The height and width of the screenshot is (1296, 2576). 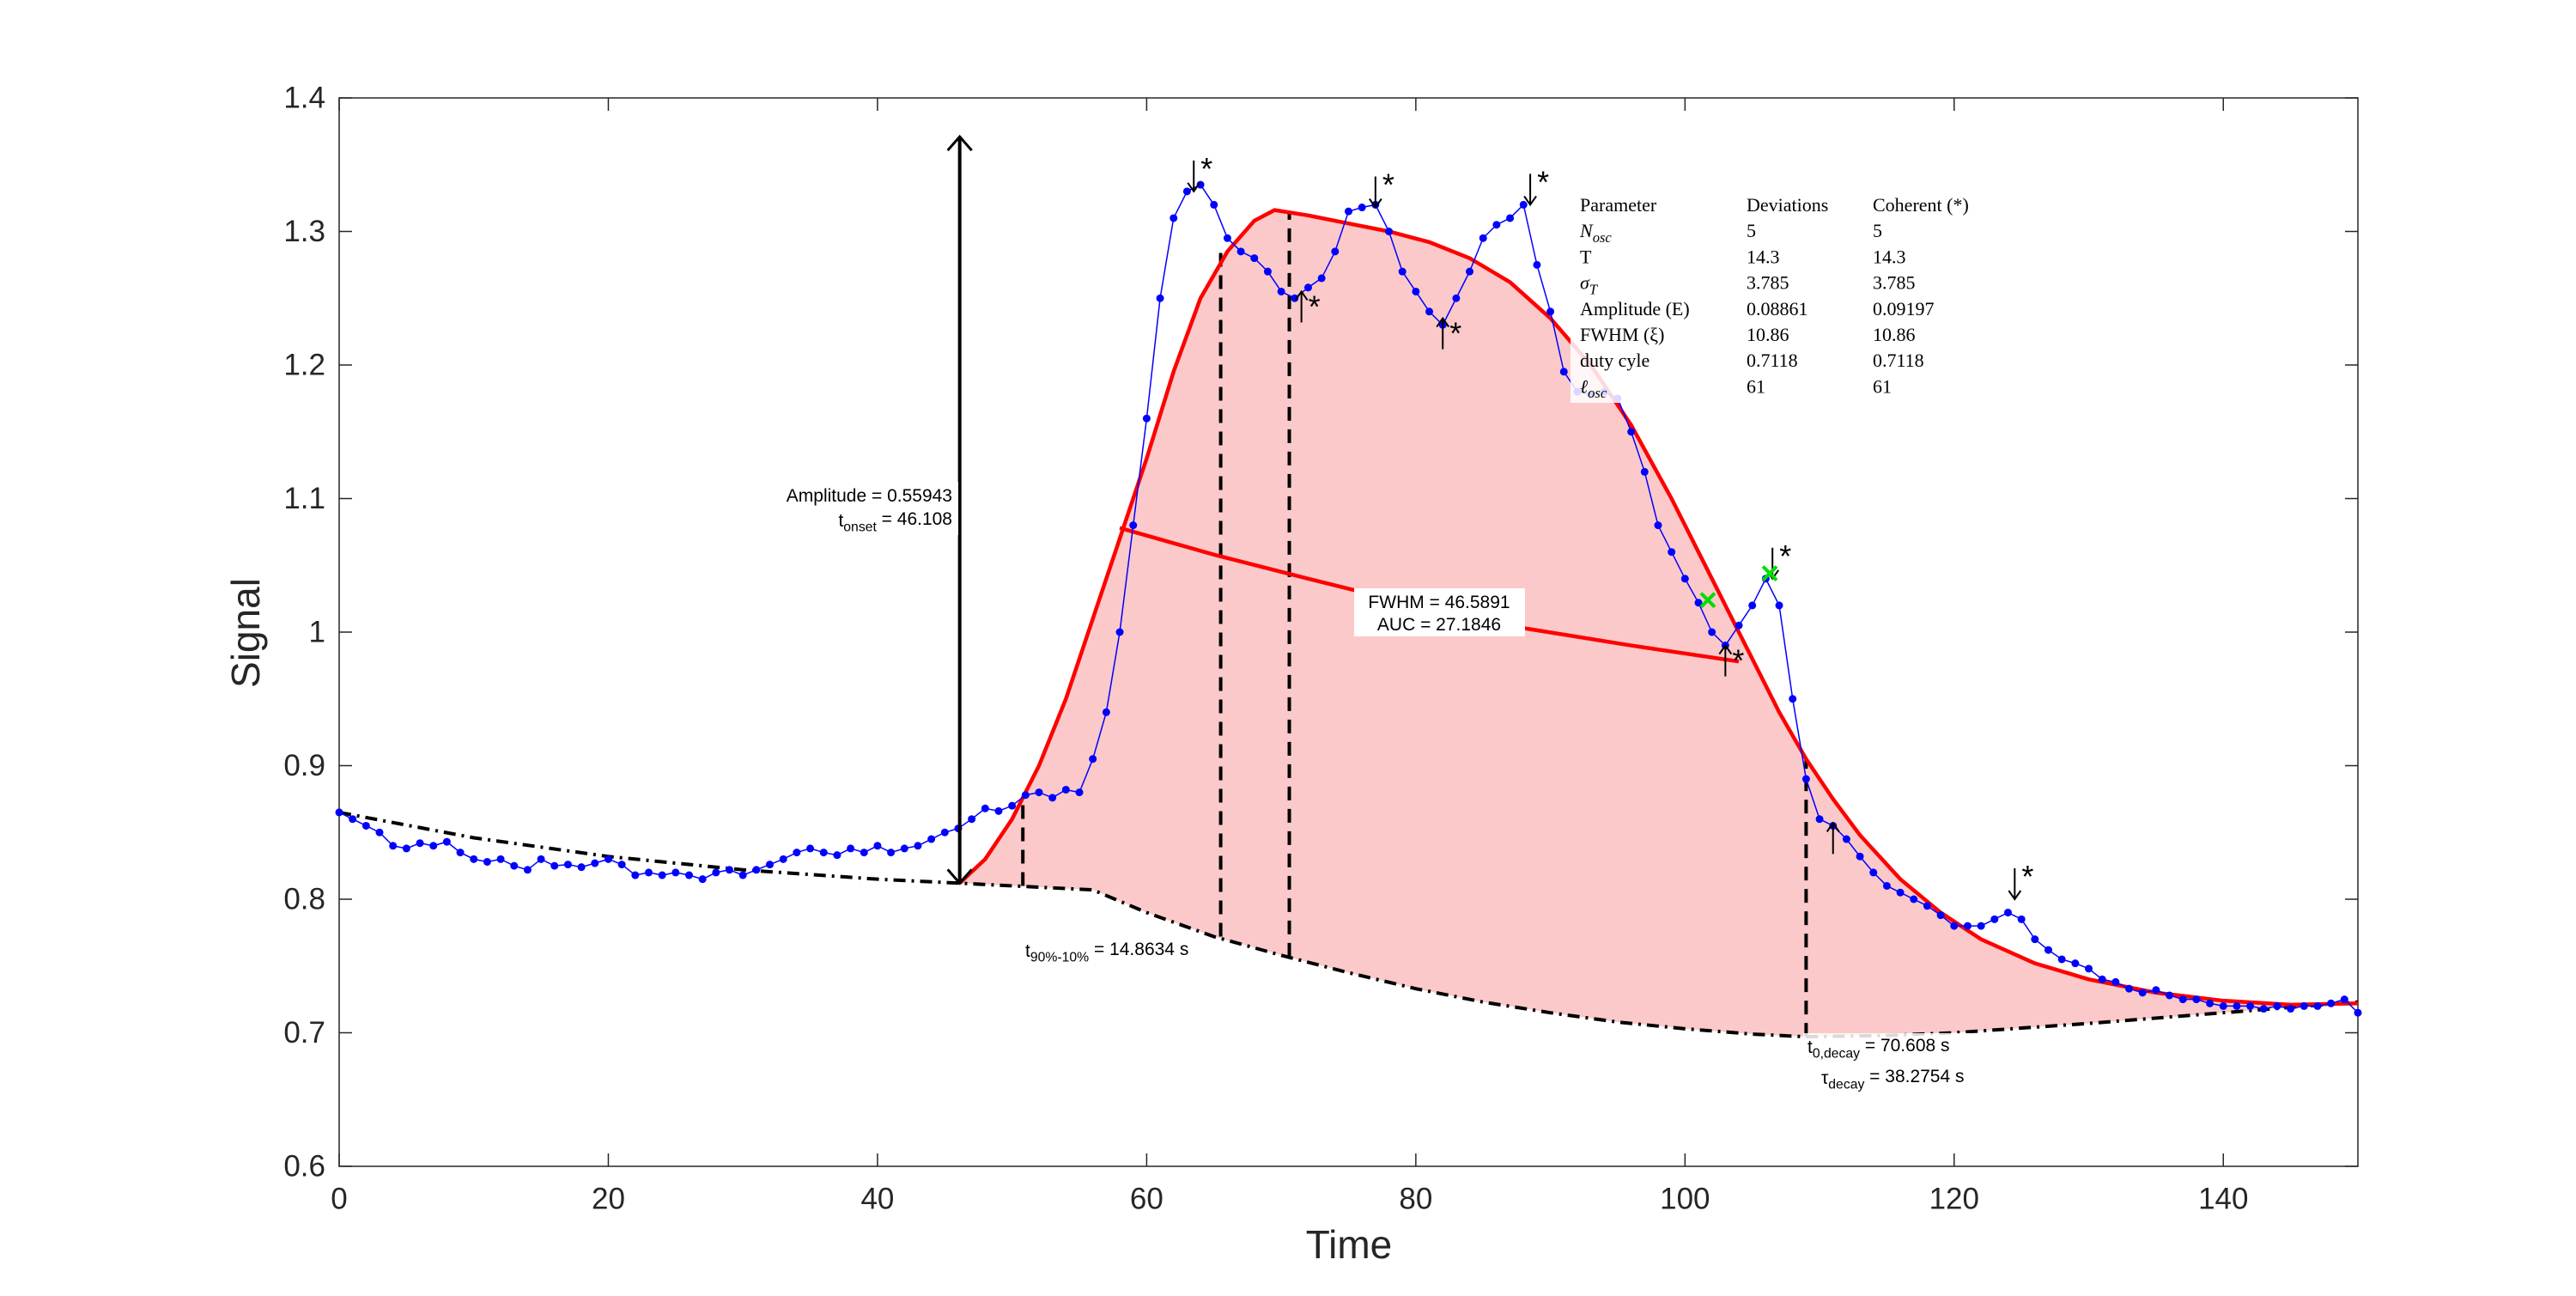 What do you see at coordinates (304, 365) in the screenshot?
I see `y-tick-label: 1.2` at bounding box center [304, 365].